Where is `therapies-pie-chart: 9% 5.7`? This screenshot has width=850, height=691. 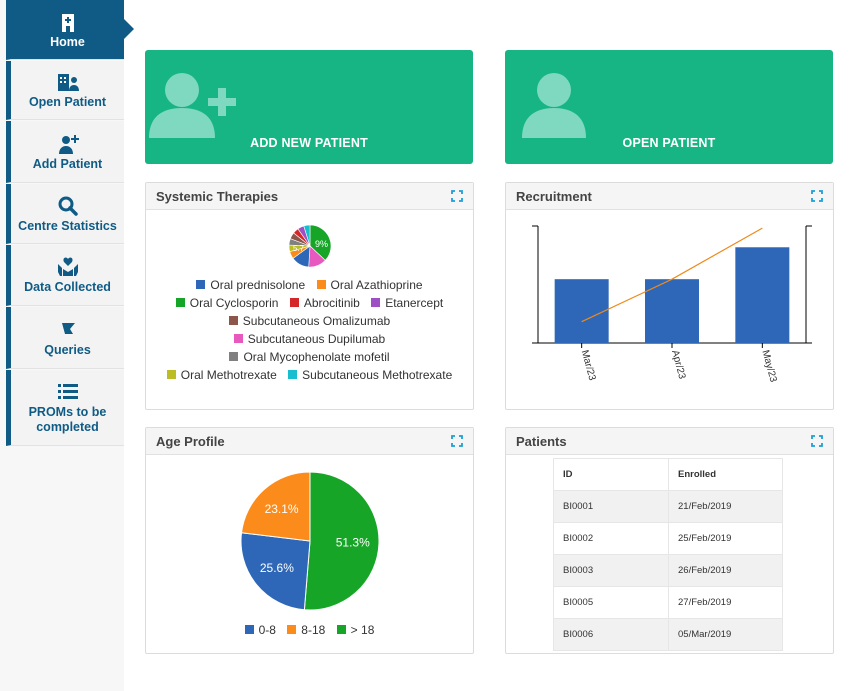 therapies-pie-chart: 9% 5.7 is located at coordinates (310, 246).